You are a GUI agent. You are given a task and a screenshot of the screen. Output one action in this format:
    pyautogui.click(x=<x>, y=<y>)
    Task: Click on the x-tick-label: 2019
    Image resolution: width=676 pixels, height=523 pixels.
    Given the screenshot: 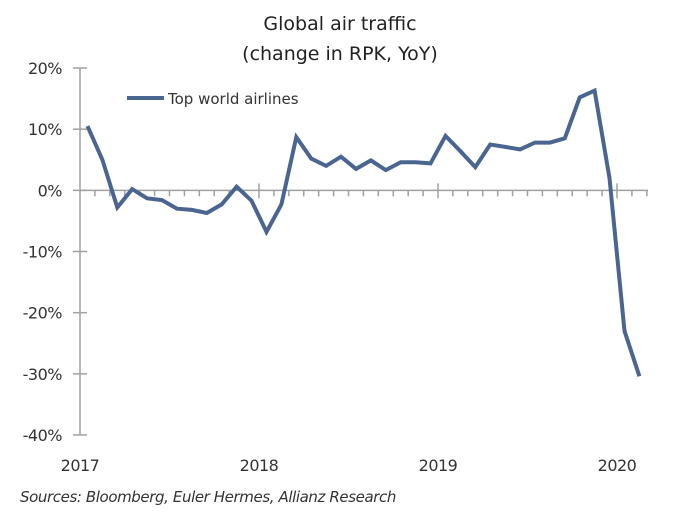 What is the action you would take?
    pyautogui.click(x=438, y=465)
    